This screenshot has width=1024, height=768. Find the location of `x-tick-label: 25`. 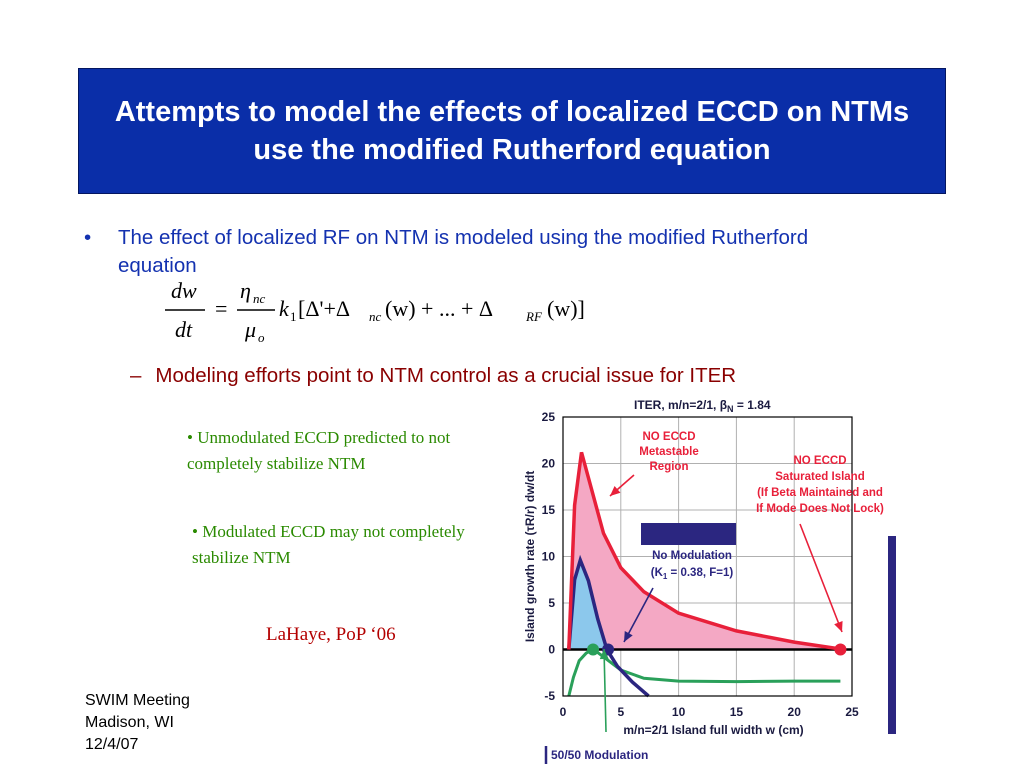

x-tick-label: 25 is located at coordinates (852, 712).